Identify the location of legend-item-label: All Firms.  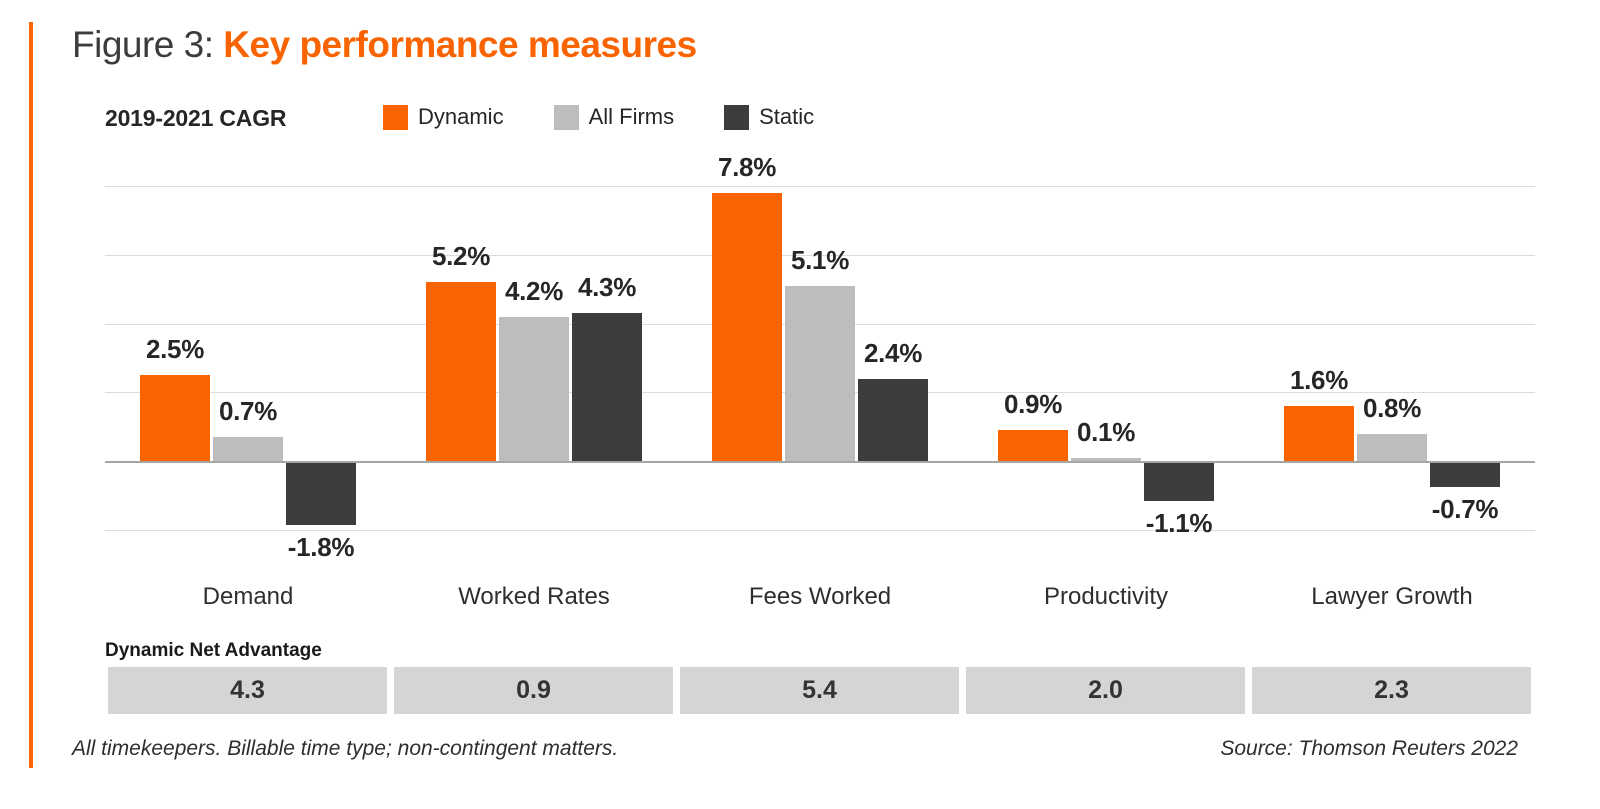
(631, 116).